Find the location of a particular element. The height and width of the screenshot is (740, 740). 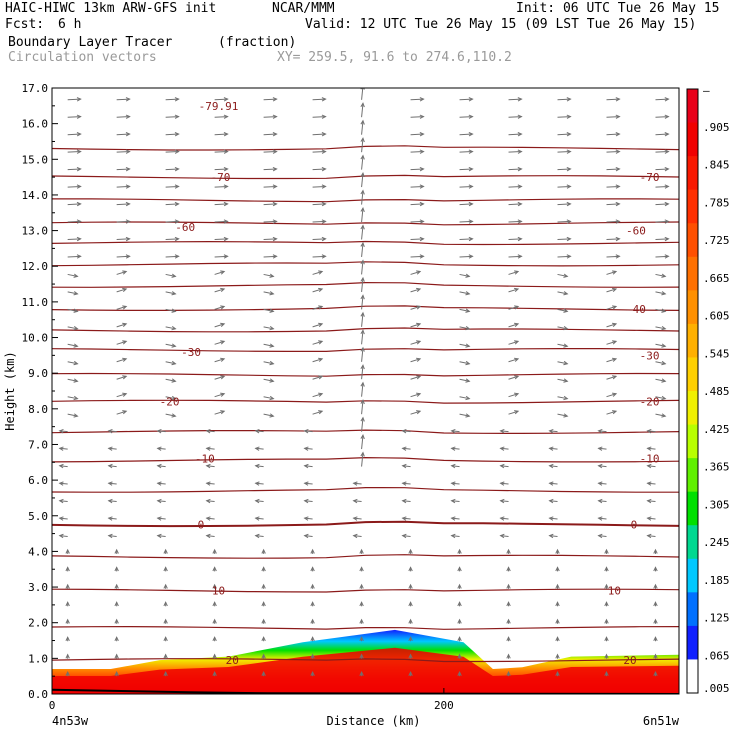

y-tick-label: 8.0 is located at coordinates (38, 409).